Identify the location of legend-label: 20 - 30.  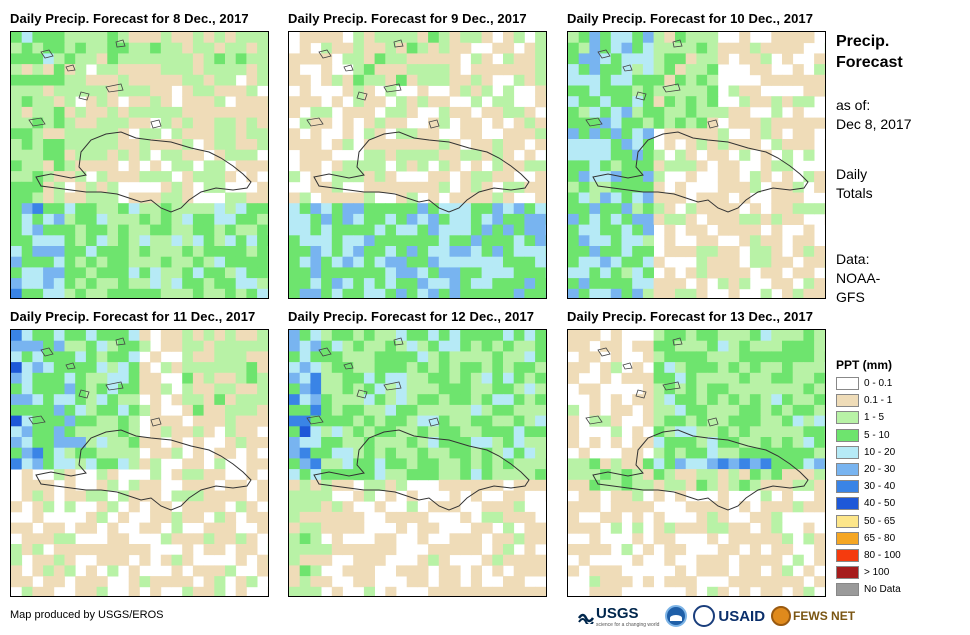
(880, 469).